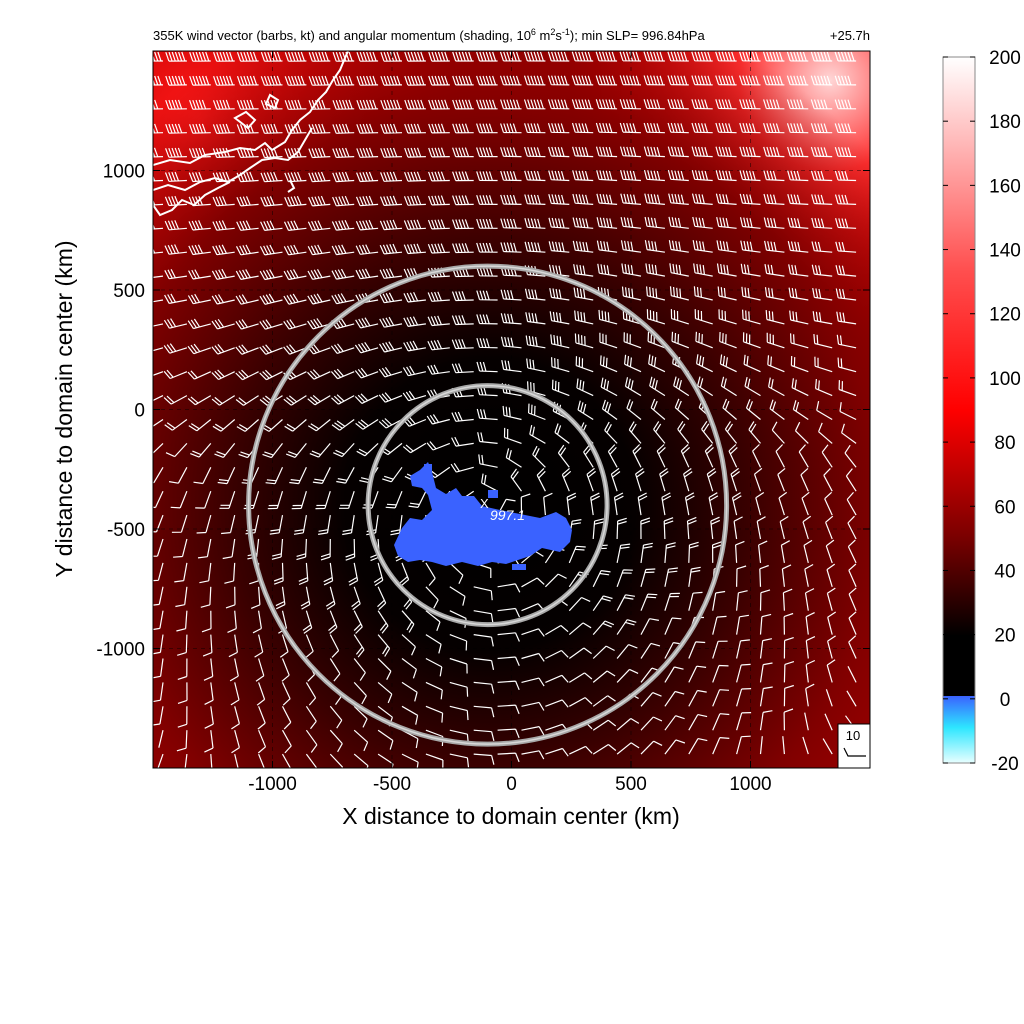 The width and height of the screenshot is (1024, 1024). Describe the element at coordinates (1005, 186) in the screenshot. I see `colorbar-tick-label: 160` at that location.